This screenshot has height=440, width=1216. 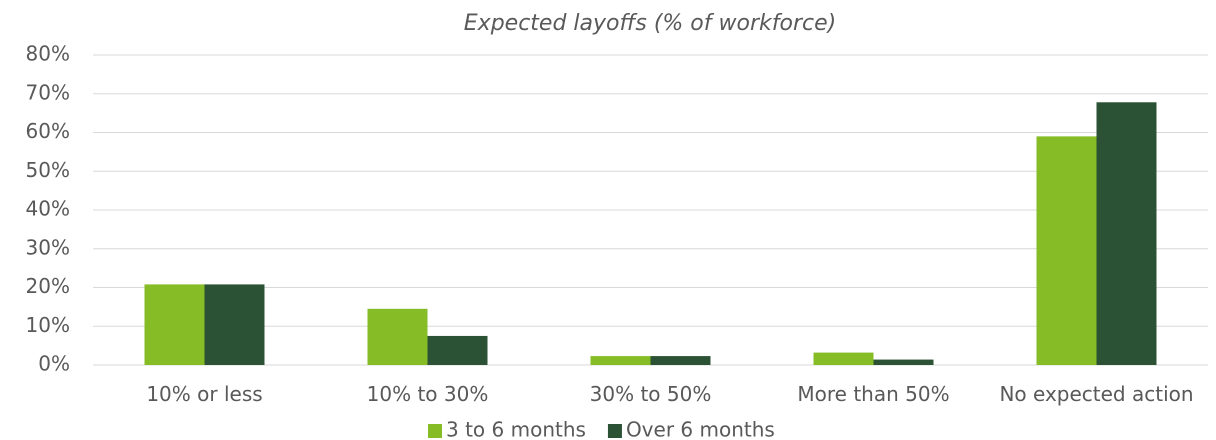 I want to click on y-tick-label: 80%, so click(x=48, y=54).